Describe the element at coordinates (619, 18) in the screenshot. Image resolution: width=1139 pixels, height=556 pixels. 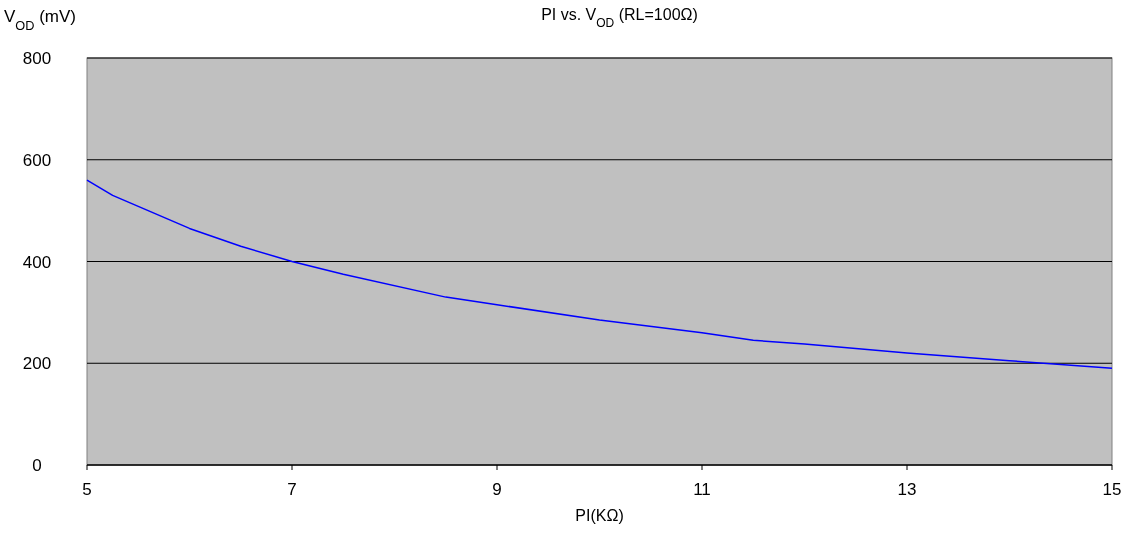
I see `chart-title: PI vs. V$_{OD}$ (RL=100Ω)` at that location.